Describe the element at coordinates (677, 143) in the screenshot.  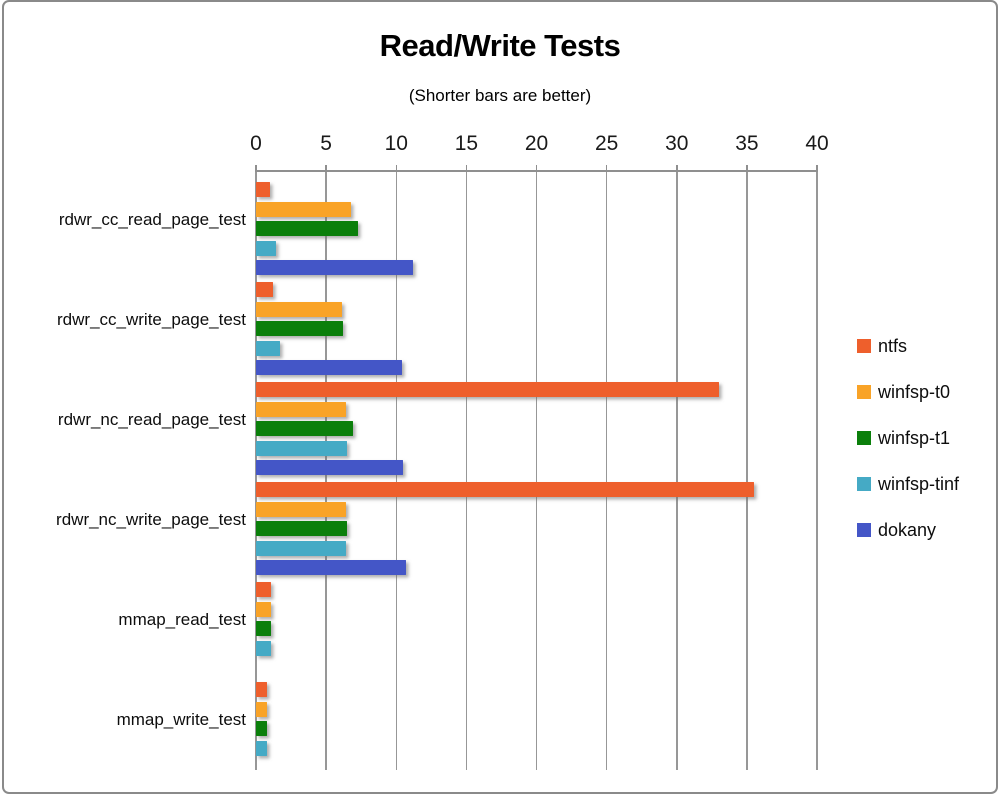
I see `x-axis-tick-label: 30` at that location.